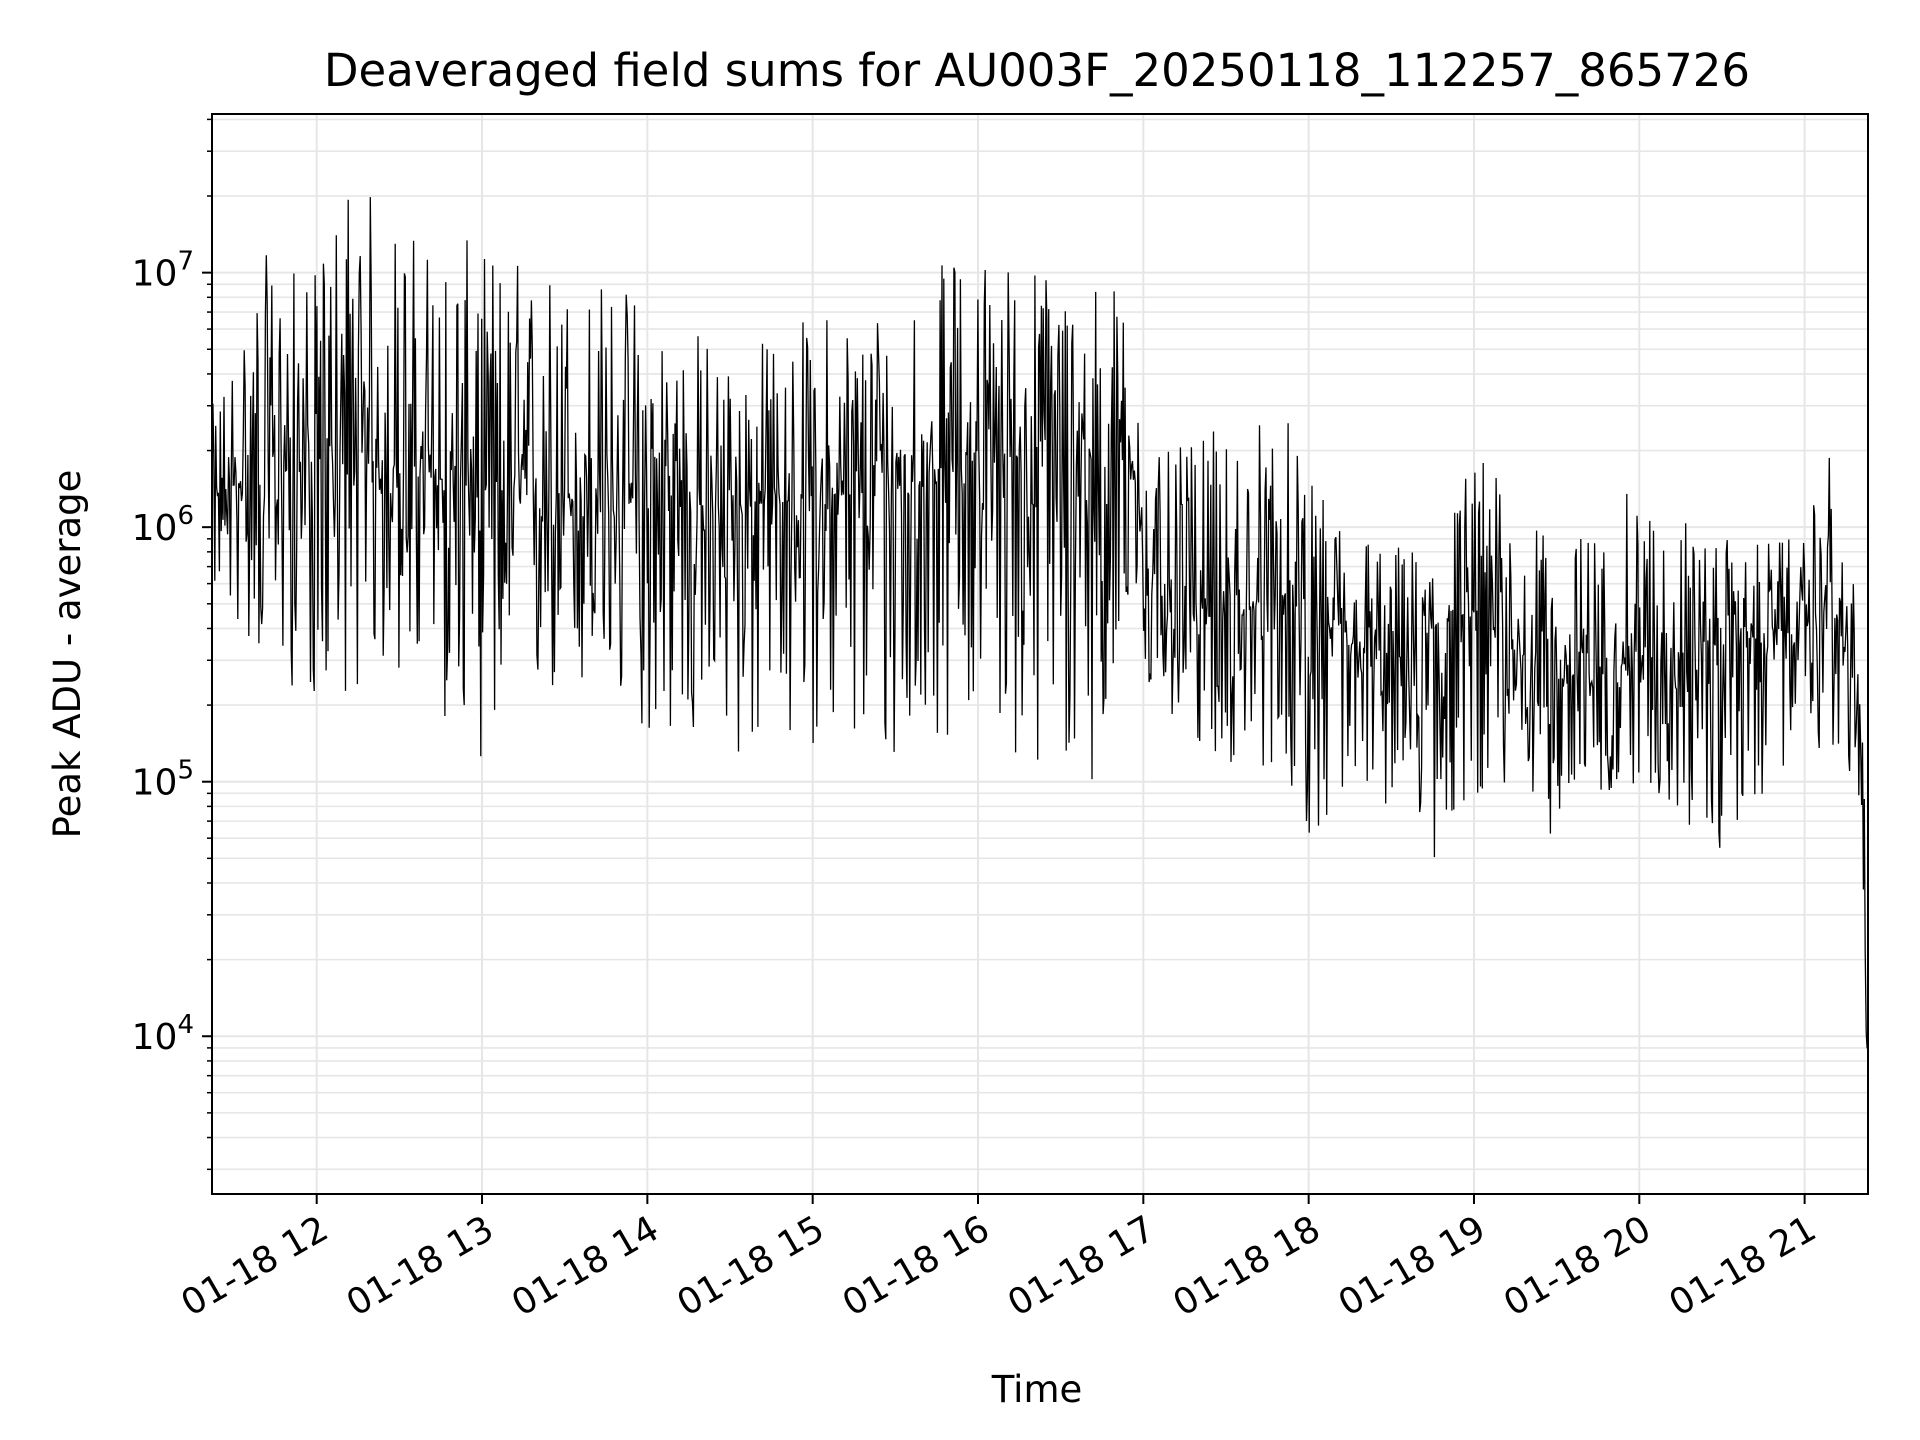 The width and height of the screenshot is (1920, 1440). Describe the element at coordinates (185, 1025) in the screenshot. I see `y-tick-exponent: 4` at that location.